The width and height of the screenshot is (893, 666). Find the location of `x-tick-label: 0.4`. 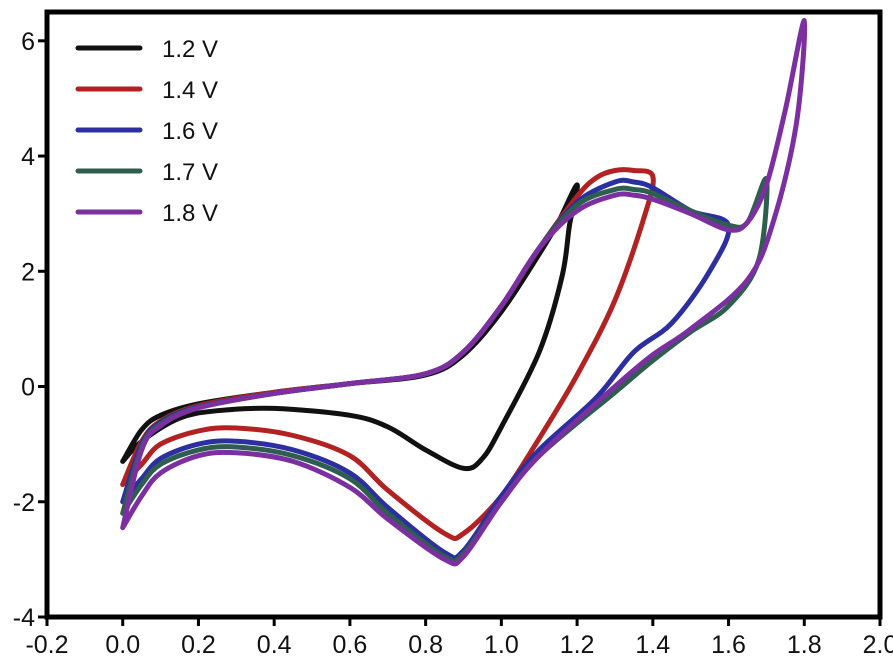

x-tick-label: 0.4 is located at coordinates (274, 645).